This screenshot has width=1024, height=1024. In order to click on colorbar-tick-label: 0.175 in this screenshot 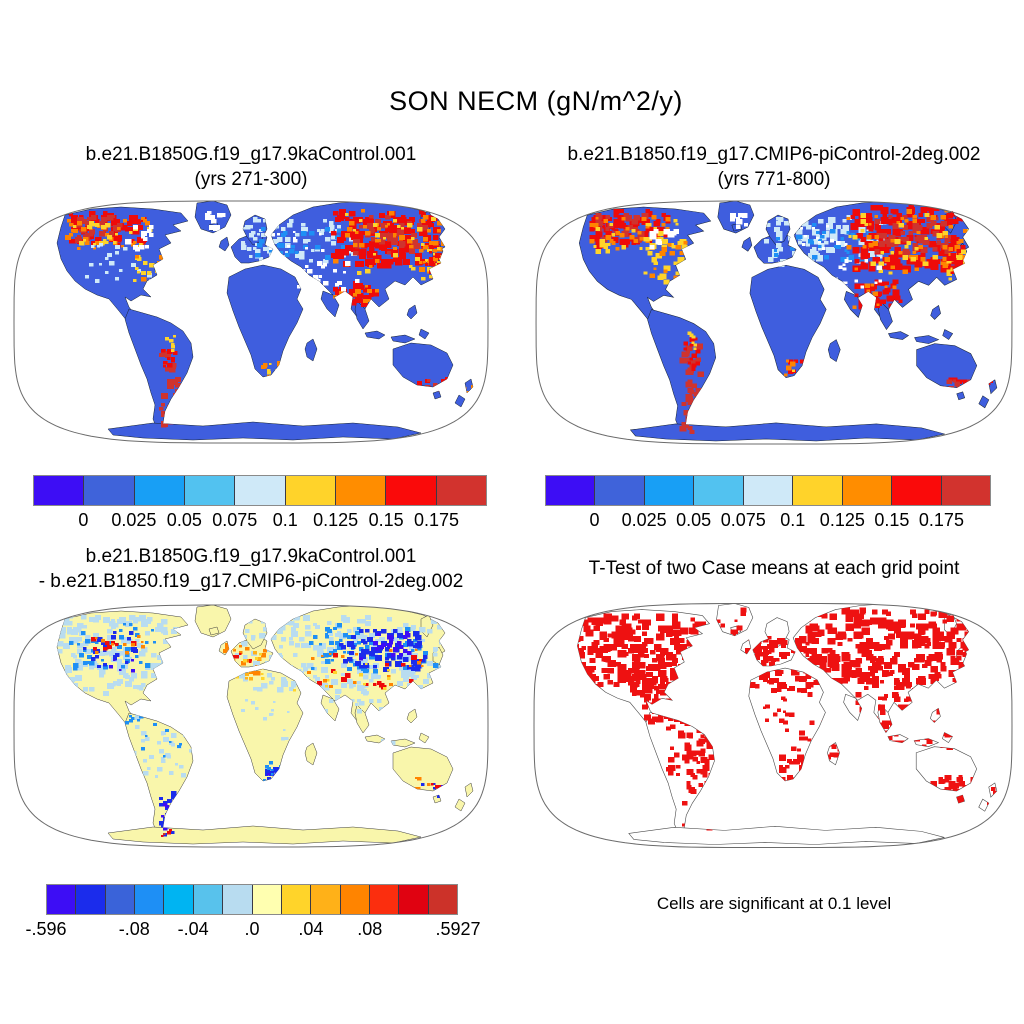, I will do `click(941, 520)`.